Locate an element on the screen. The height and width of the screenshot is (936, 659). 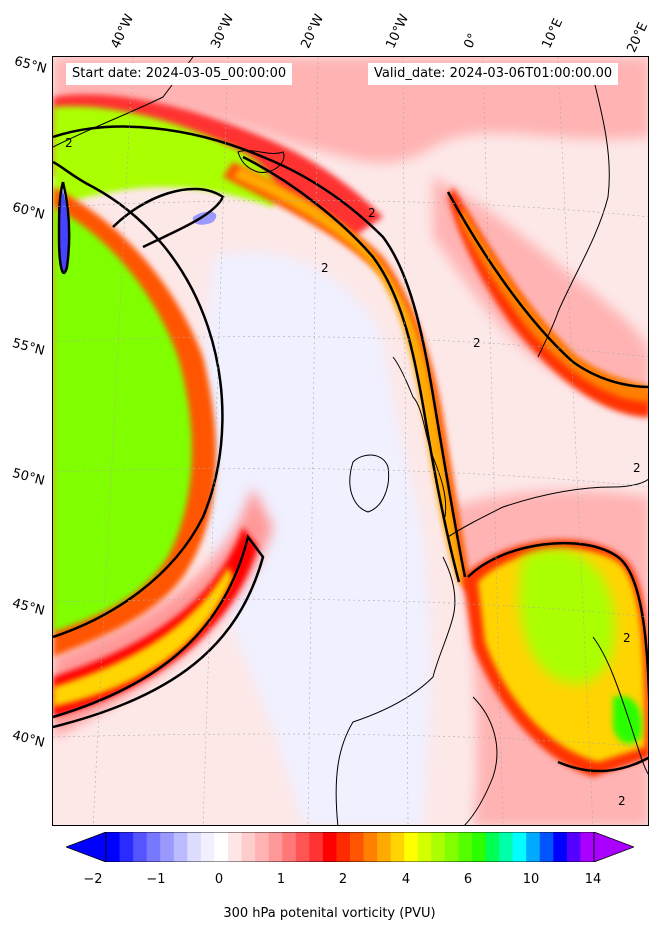
colorbar-max-arrow is located at coordinates (613, 847).